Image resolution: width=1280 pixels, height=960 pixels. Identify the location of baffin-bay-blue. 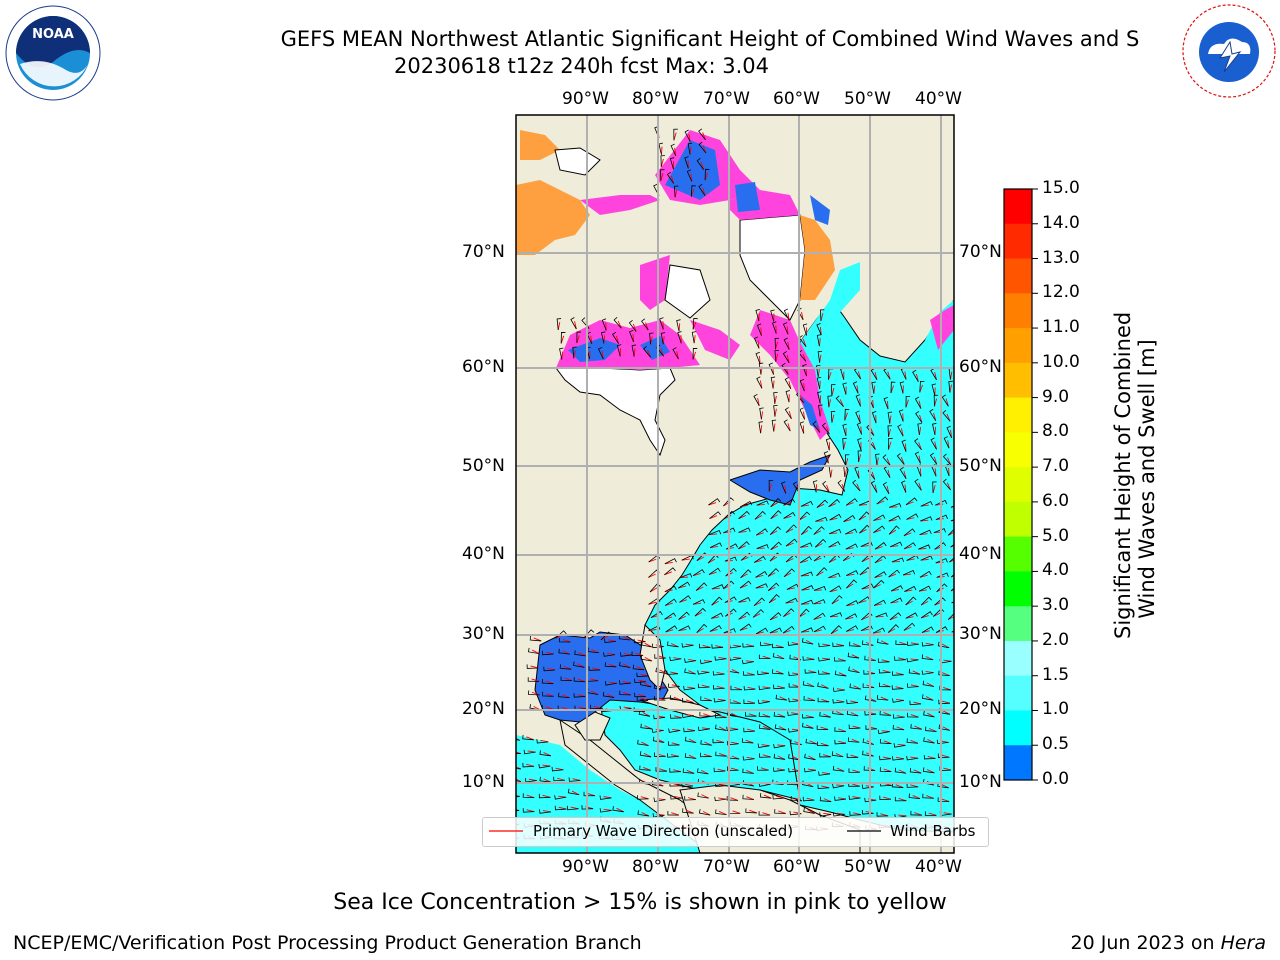
(820, 210).